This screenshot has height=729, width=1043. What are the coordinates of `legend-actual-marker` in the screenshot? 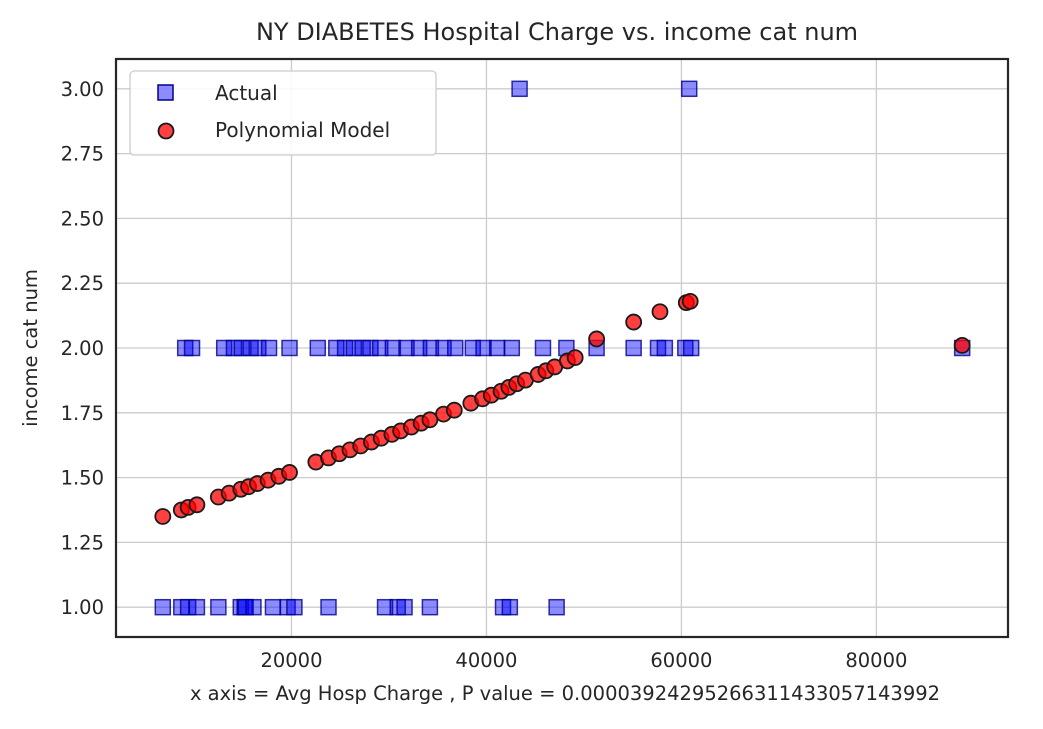 It's located at (165, 92).